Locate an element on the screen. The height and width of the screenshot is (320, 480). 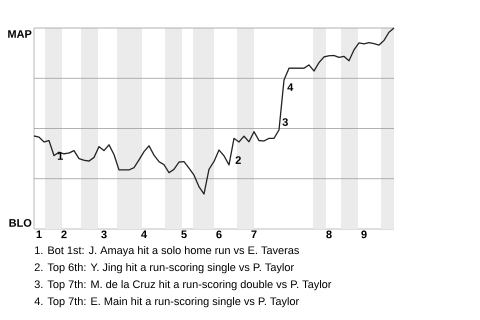
x-tick-label: 4 is located at coordinates (144, 234).